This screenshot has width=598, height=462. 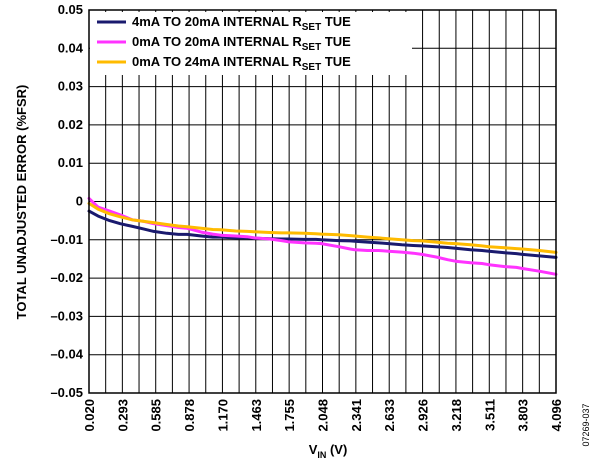 I want to click on y-tick-label: 0.04, so click(x=71, y=47).